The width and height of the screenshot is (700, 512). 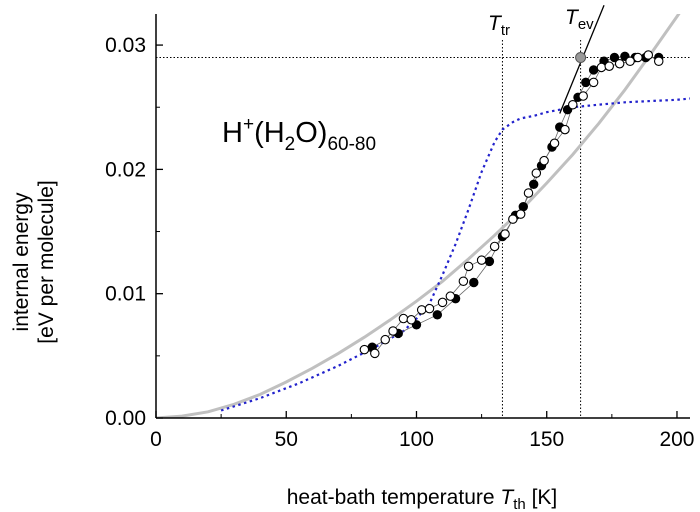 I want to click on x-tick-label: 100, so click(x=416, y=439).